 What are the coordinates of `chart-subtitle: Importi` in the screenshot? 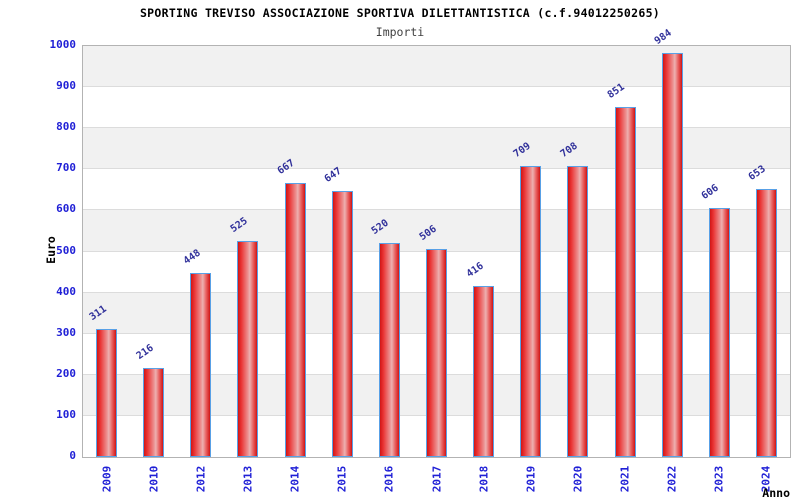 It's located at (400, 32).